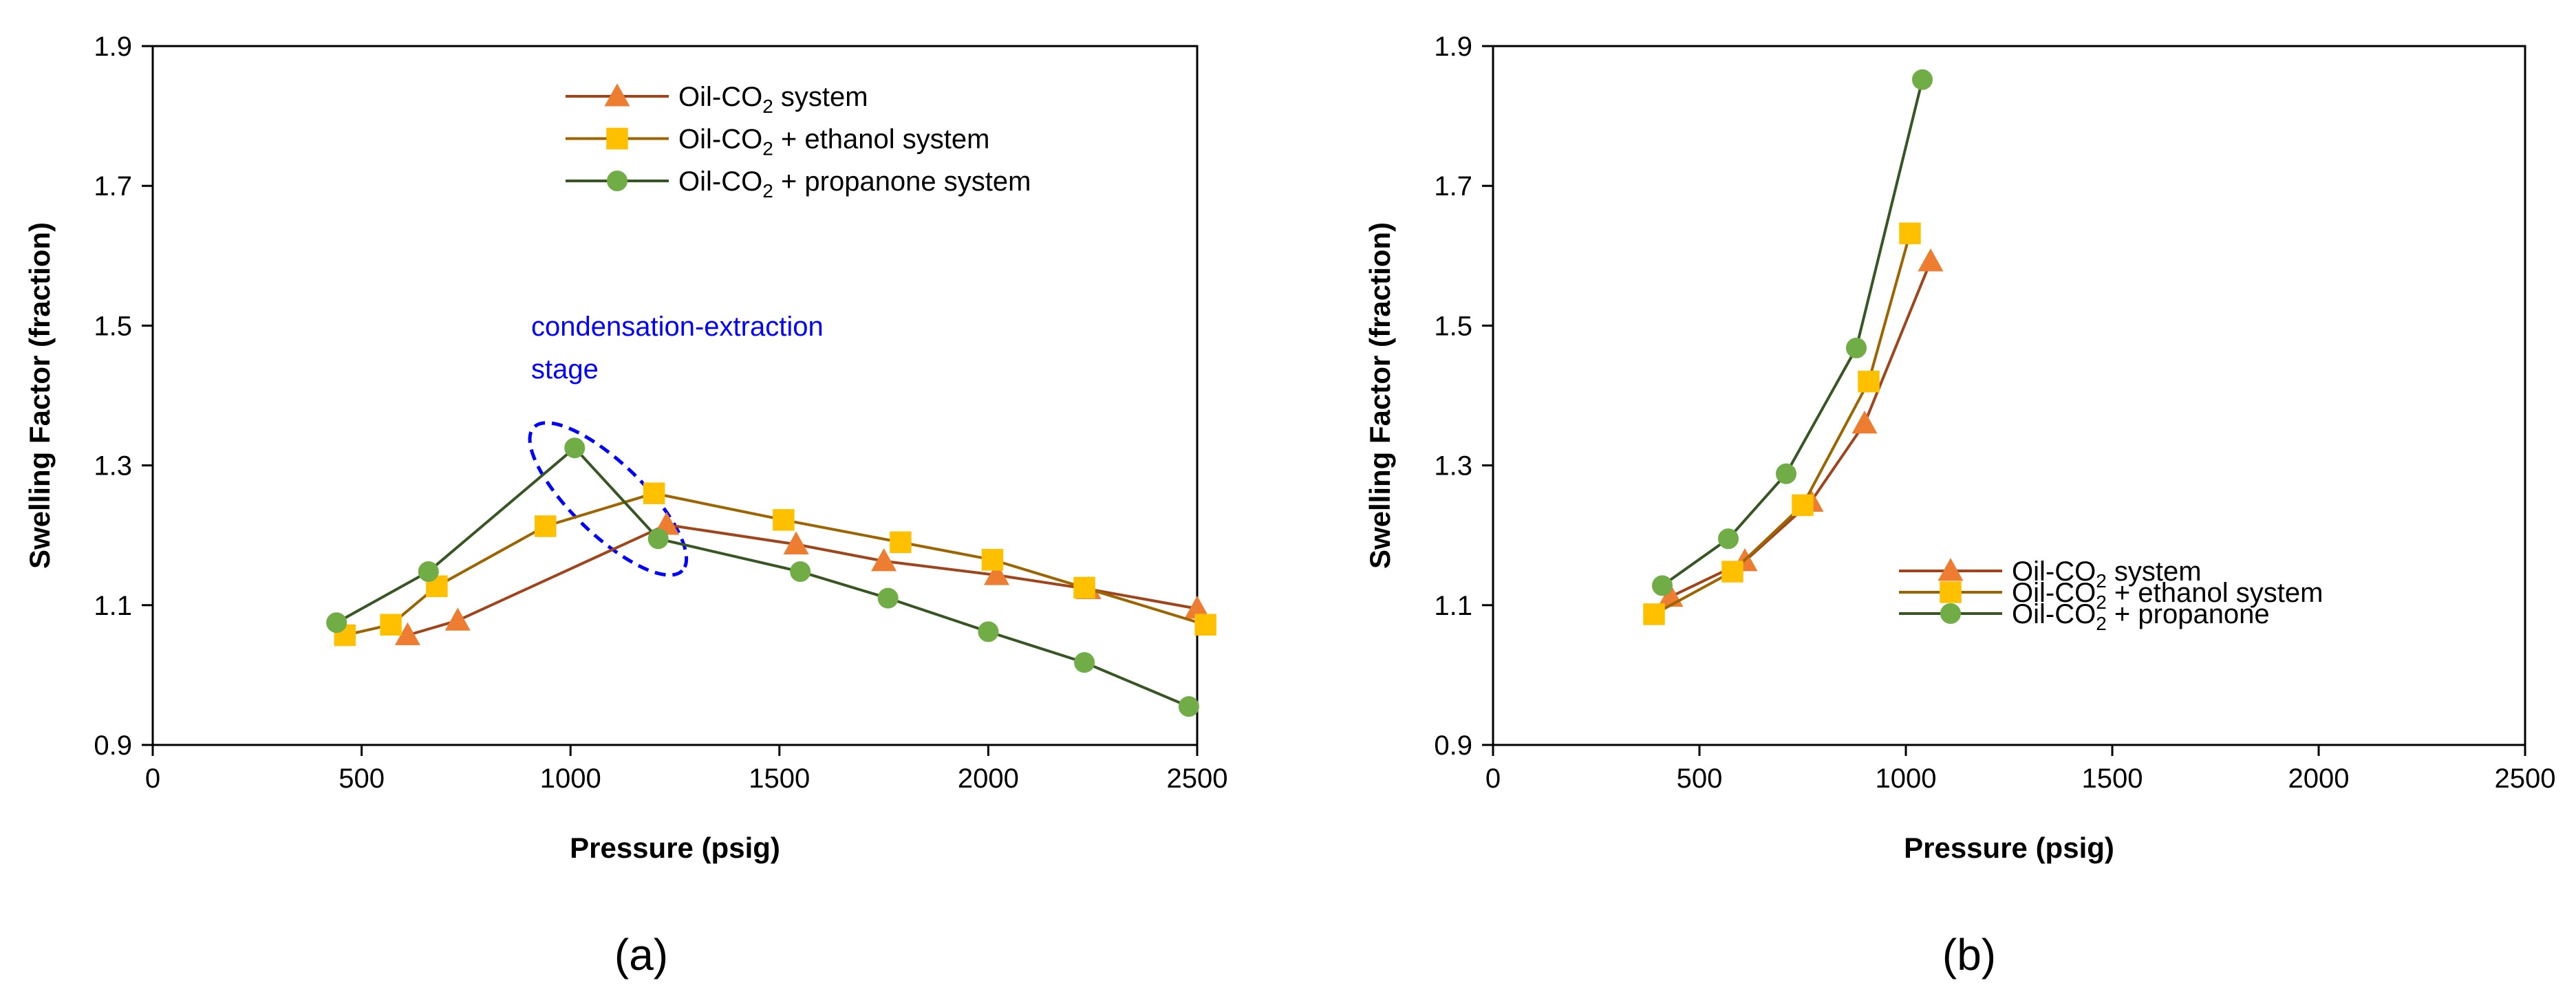 This screenshot has height=1007, width=2576. What do you see at coordinates (2141, 616) in the screenshot?
I see `legend-entry: Oil-CO2 + propanone` at bounding box center [2141, 616].